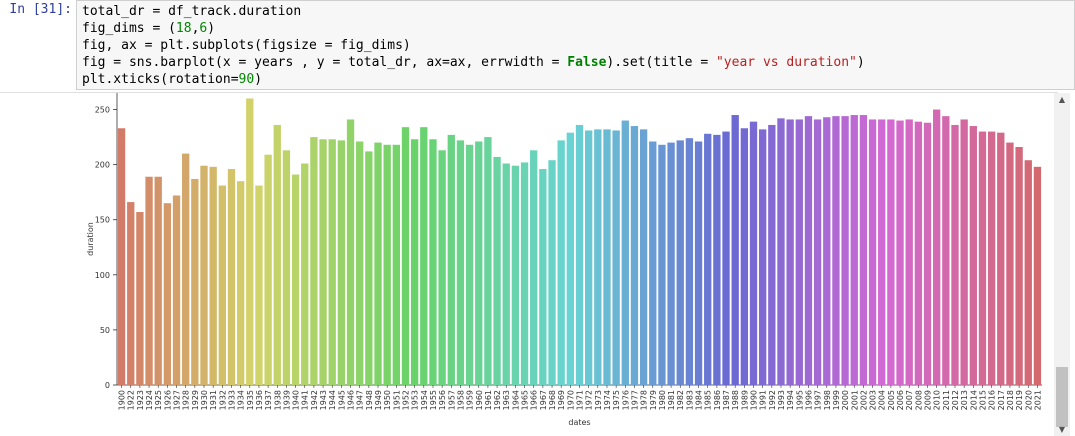 The image size is (1075, 436). Describe the element at coordinates (607, 400) in the screenshot. I see `x-tick-label: 1974` at that location.